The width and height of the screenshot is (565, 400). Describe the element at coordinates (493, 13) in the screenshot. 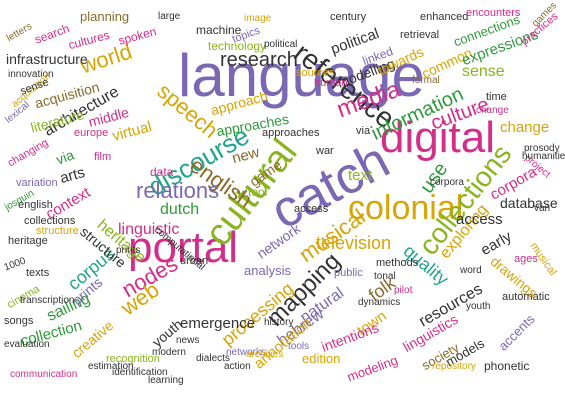

I see `word-encounters: encounters` at that location.